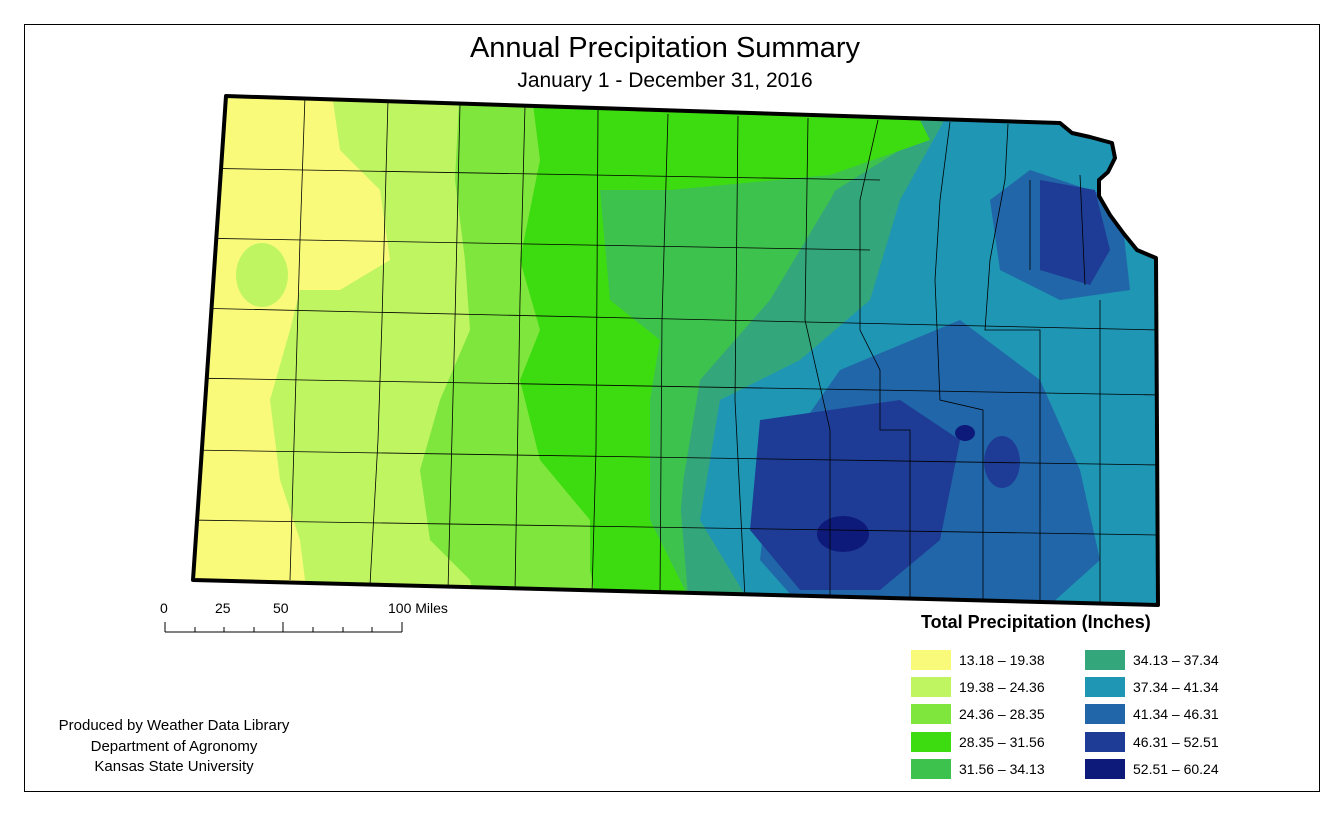 The image size is (1344, 816). I want to click on legend-label: 19.38 – 24.36, so click(1002, 687).